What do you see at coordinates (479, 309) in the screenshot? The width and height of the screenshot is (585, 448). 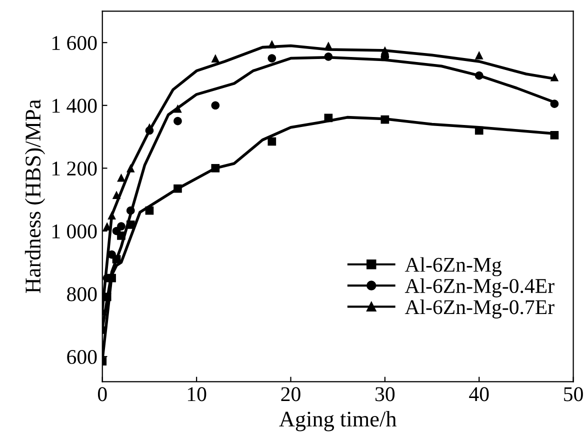 I see `legend-label: Al-6Zn-Mg-0.7Er` at bounding box center [479, 309].